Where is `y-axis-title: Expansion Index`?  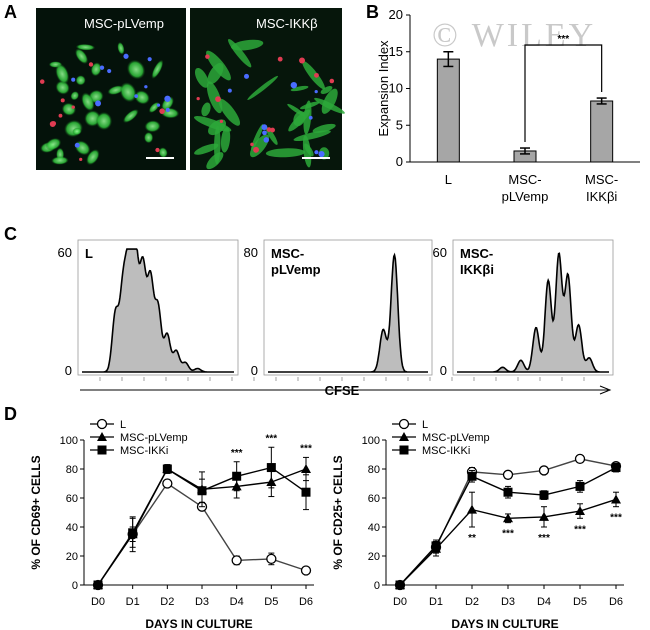
y-axis-title: Expansion Index is located at coordinates (383, 88).